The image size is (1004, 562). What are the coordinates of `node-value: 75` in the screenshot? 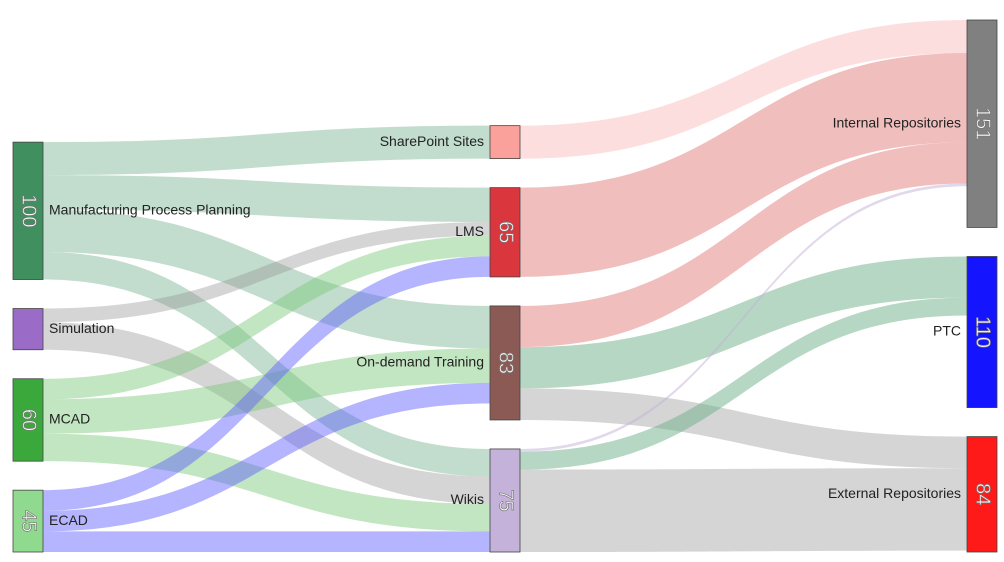 It's located at (506, 500).